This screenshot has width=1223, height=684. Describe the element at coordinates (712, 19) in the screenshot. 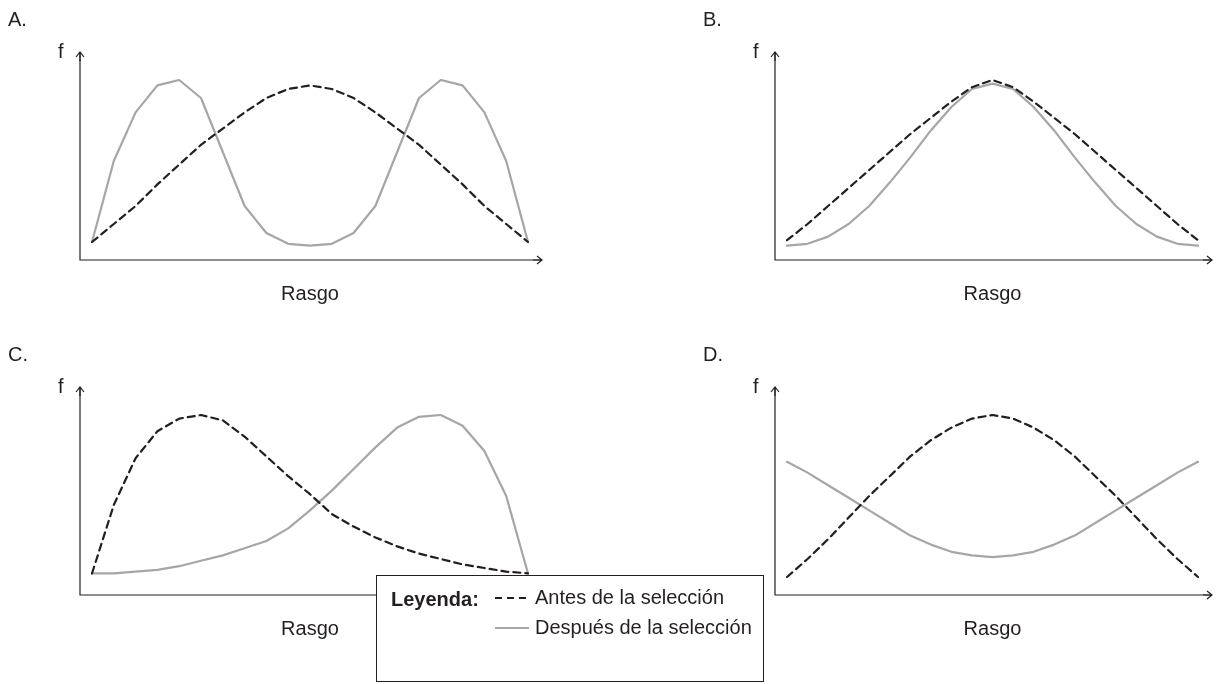

I see `chart-title: B.` at that location.